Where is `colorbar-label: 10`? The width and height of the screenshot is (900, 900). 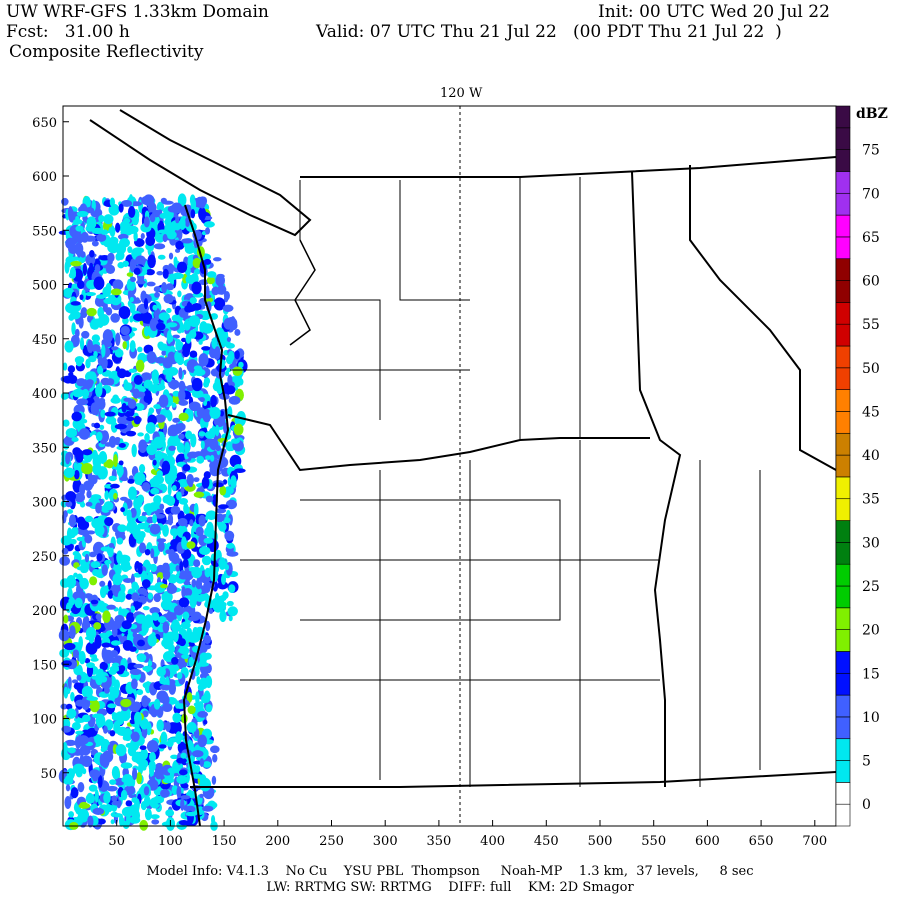
colorbar-label: 10 is located at coordinates (871, 718).